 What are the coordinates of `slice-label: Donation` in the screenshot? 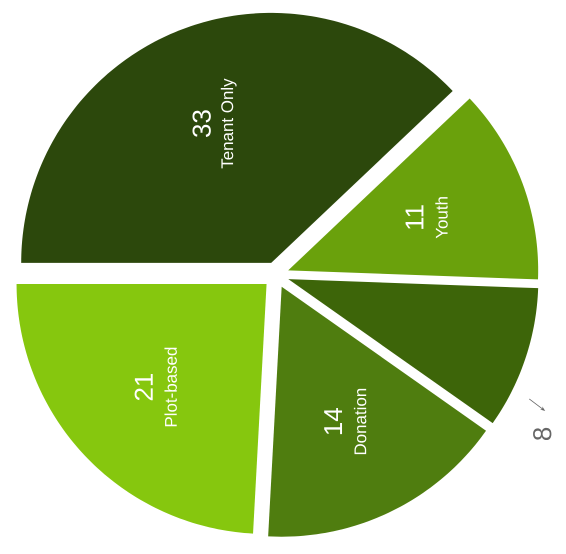 It's located at (360, 421).